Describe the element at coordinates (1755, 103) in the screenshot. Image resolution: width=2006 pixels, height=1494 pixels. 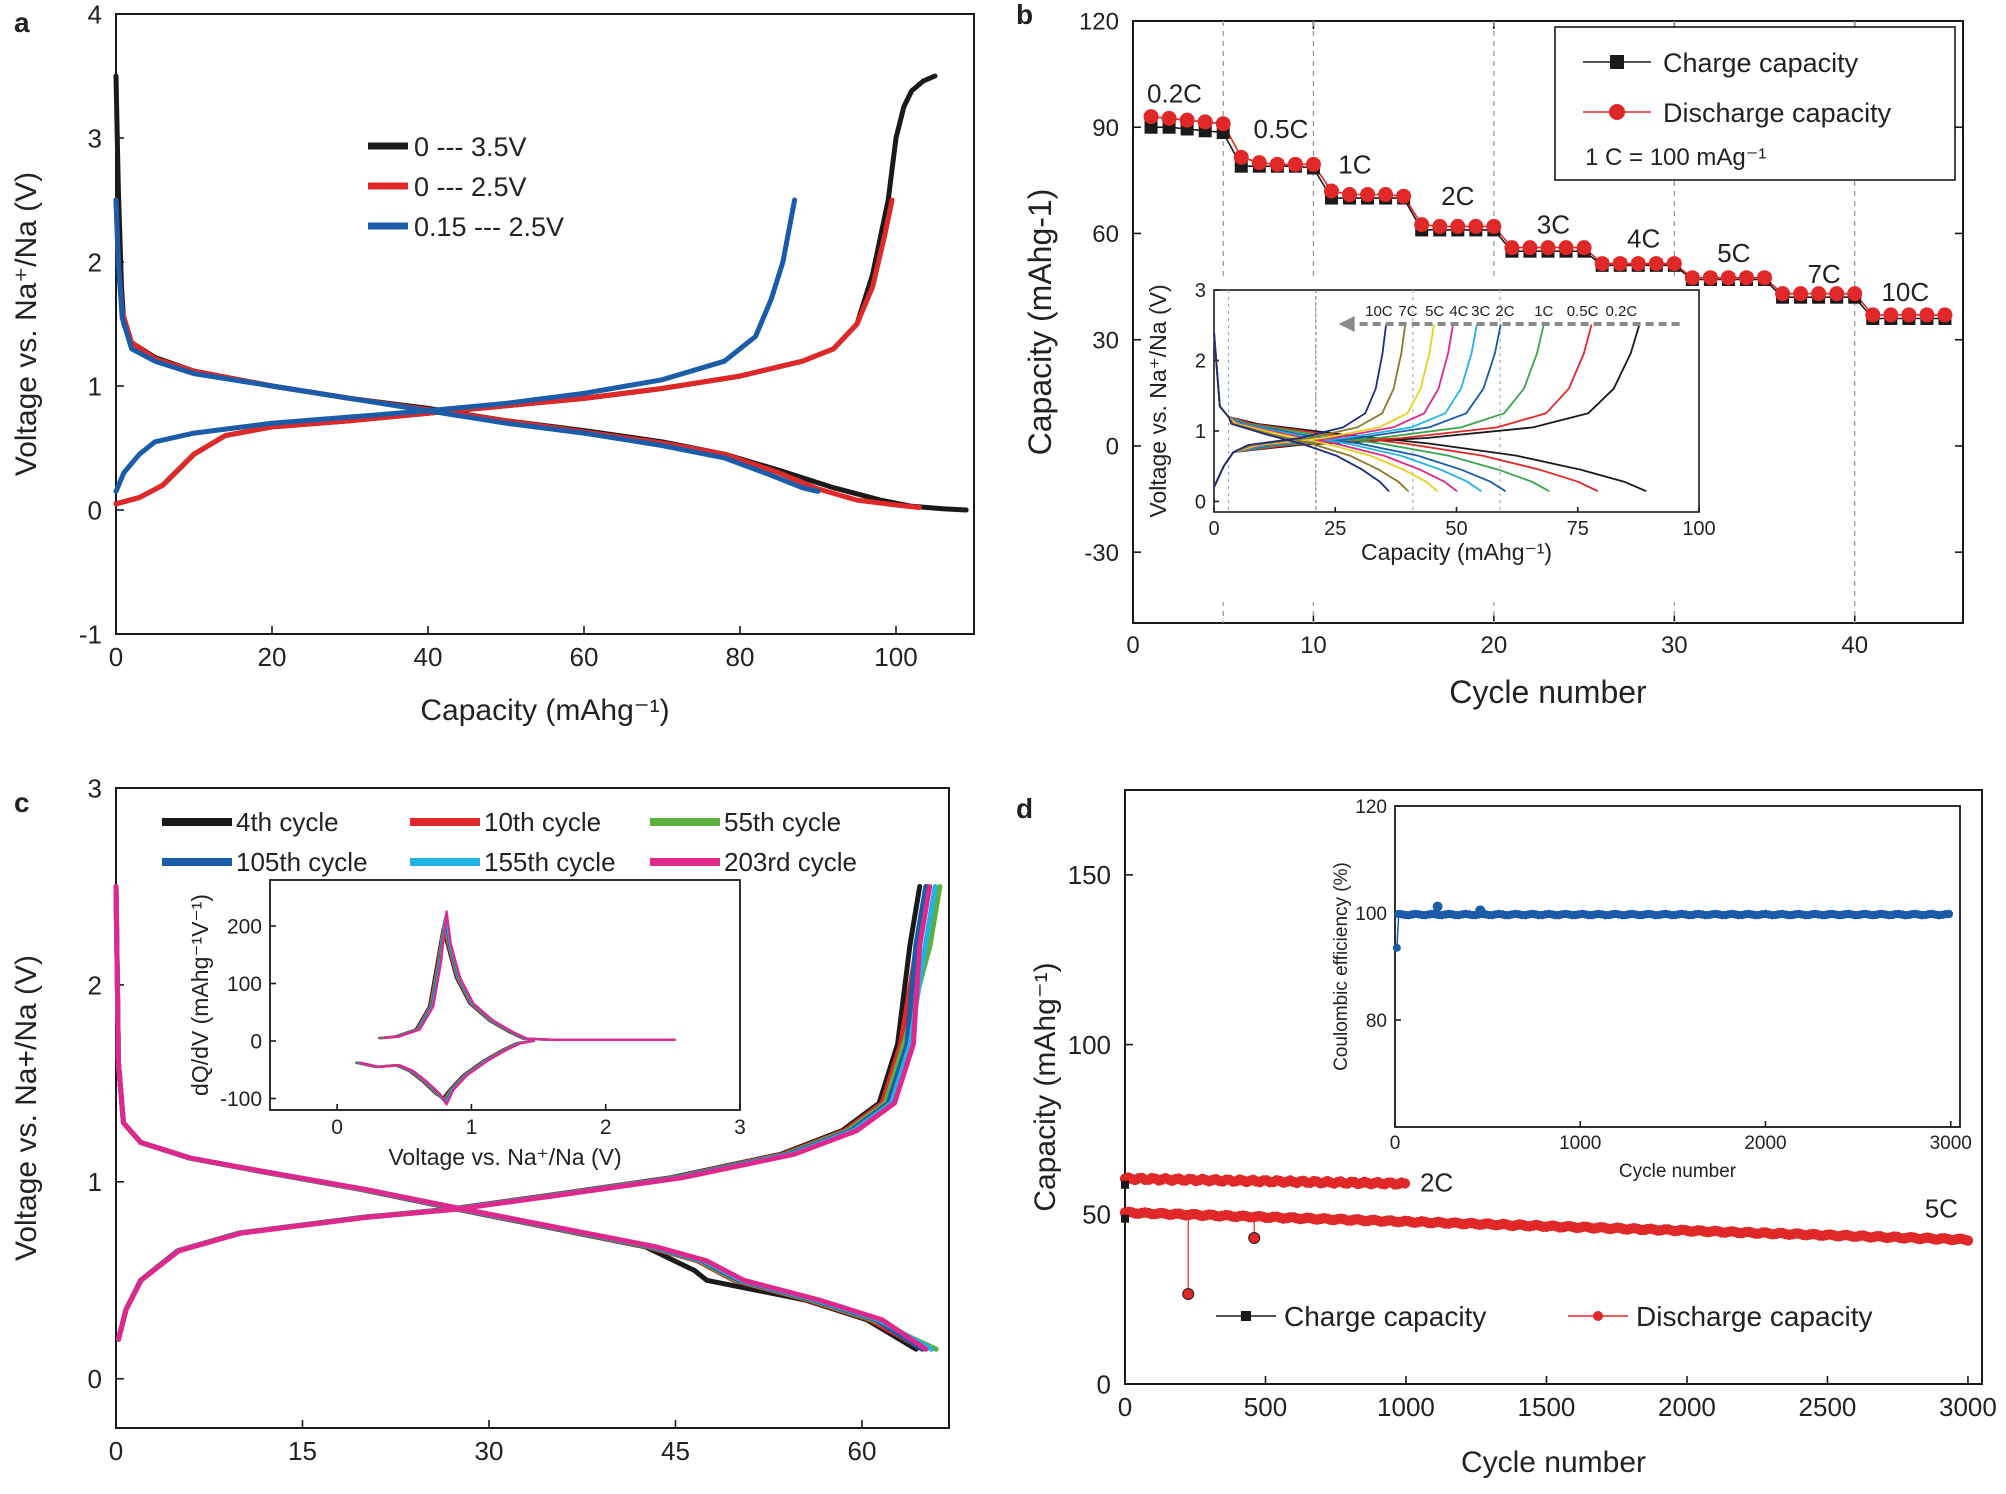
I see `legend-box` at that location.